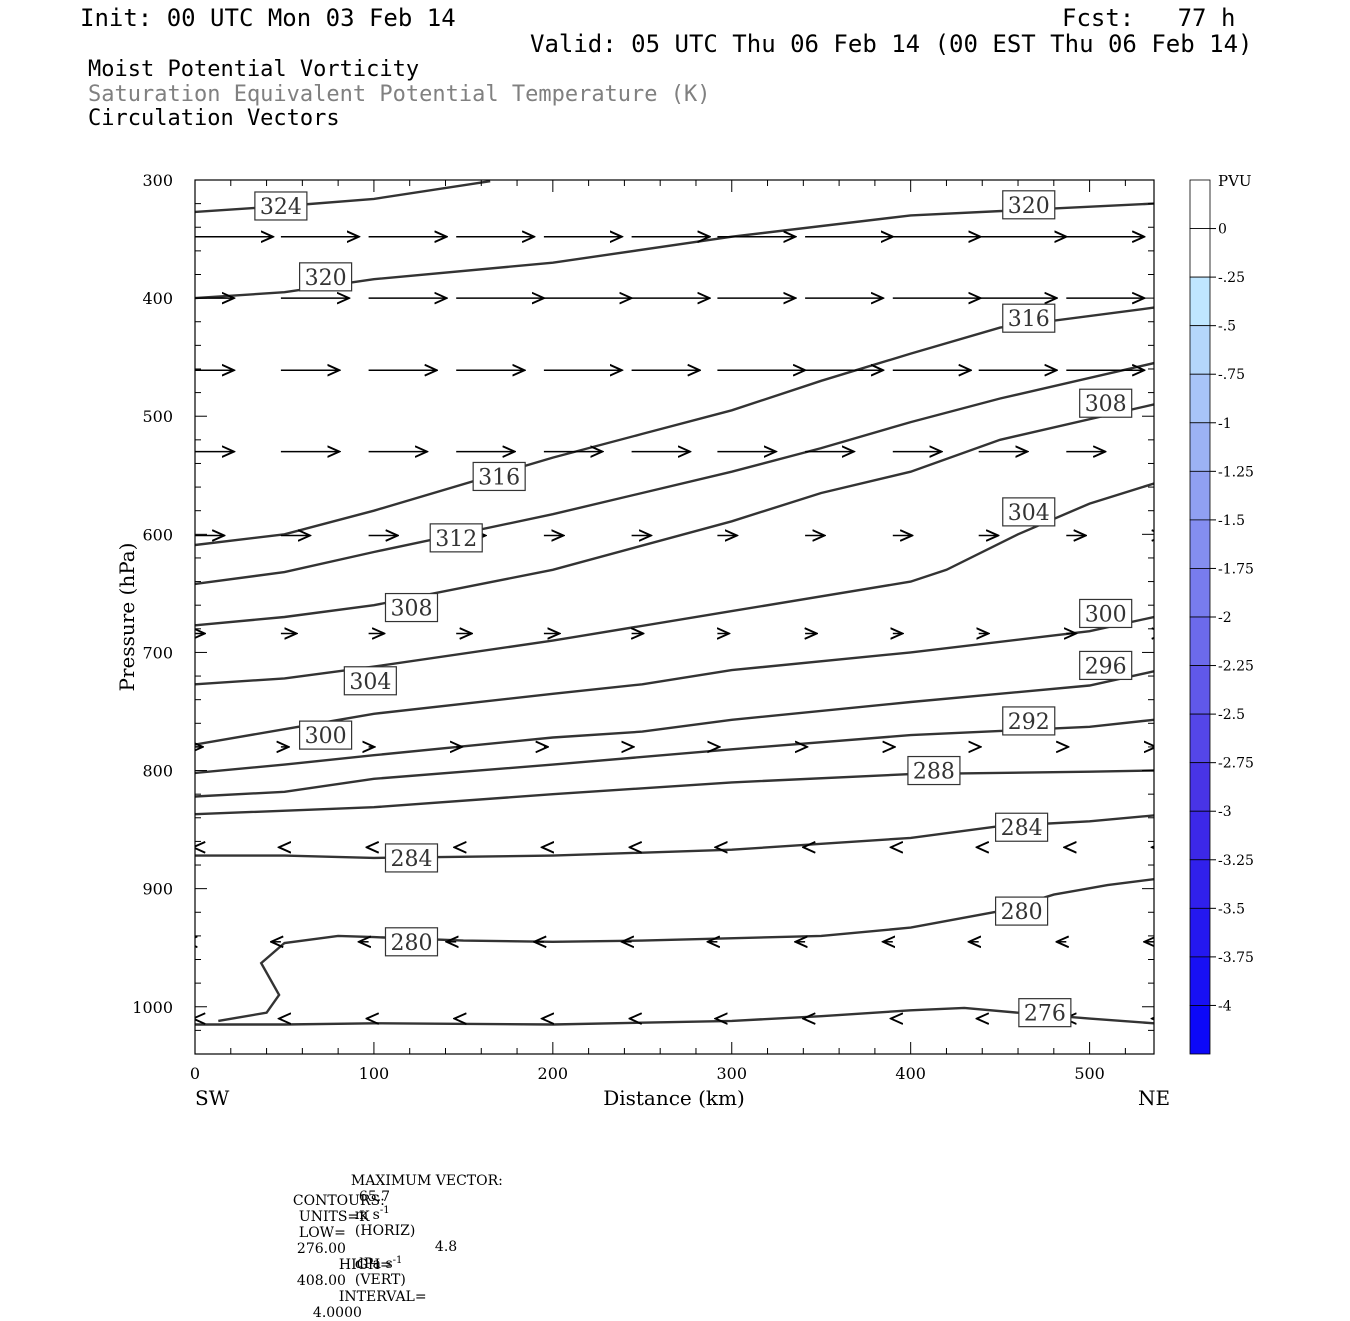 This screenshot has height=1321, width=1350. What do you see at coordinates (382, 1297) in the screenshot?
I see `contour-interval-label: INTERVAL=` at bounding box center [382, 1297].